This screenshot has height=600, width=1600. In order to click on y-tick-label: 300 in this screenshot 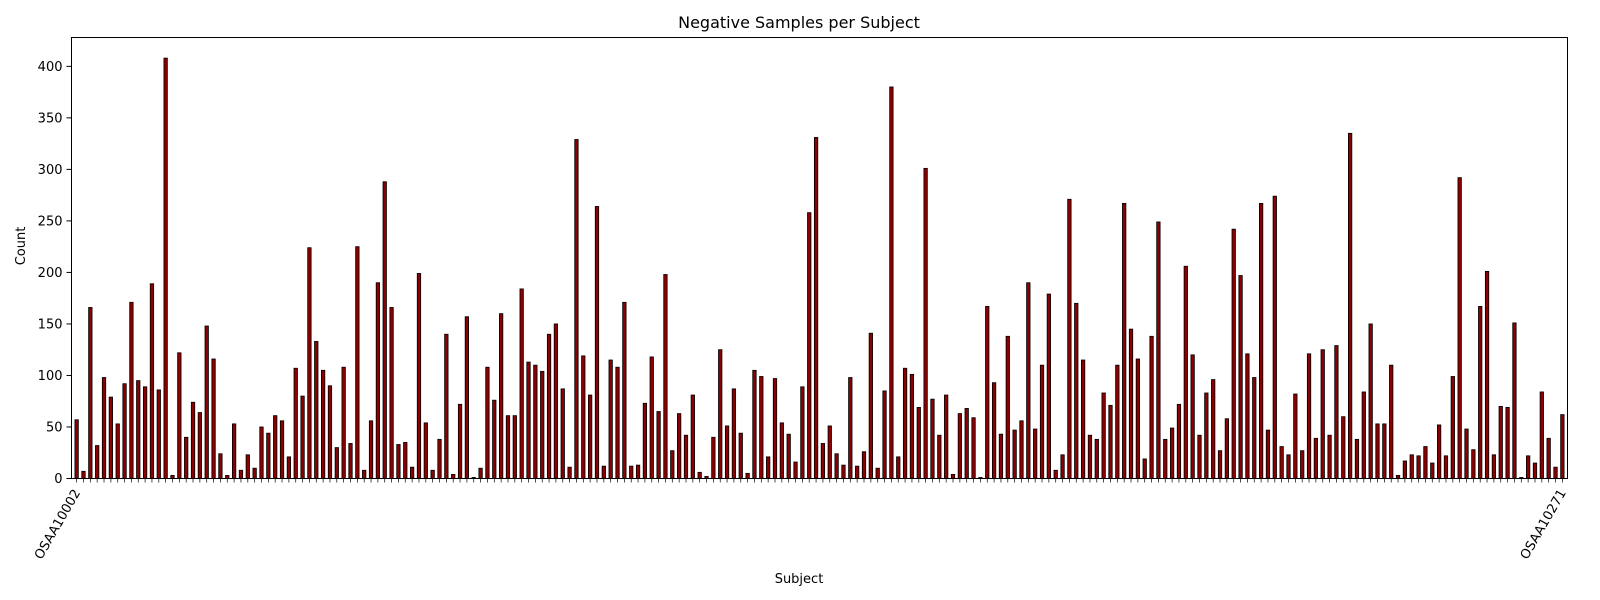, I will do `click(50, 170)`.